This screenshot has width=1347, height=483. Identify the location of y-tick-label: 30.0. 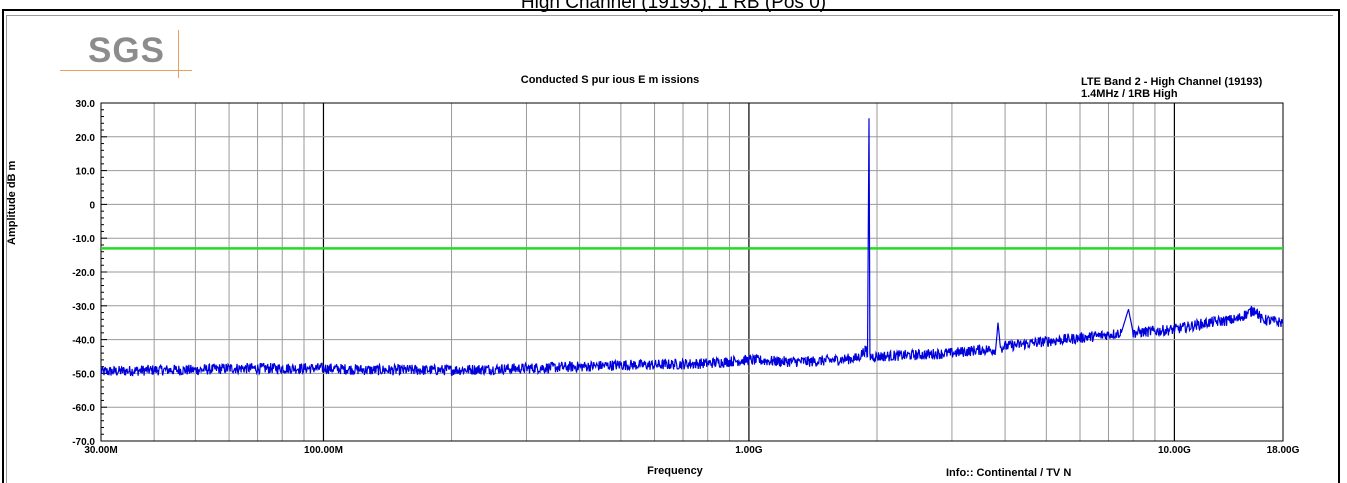
(86, 104).